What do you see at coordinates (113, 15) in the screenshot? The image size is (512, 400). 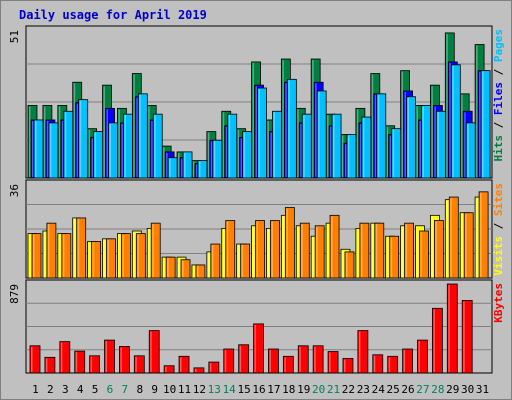 I see `chart-title: Daily usage for April 2019` at bounding box center [113, 15].